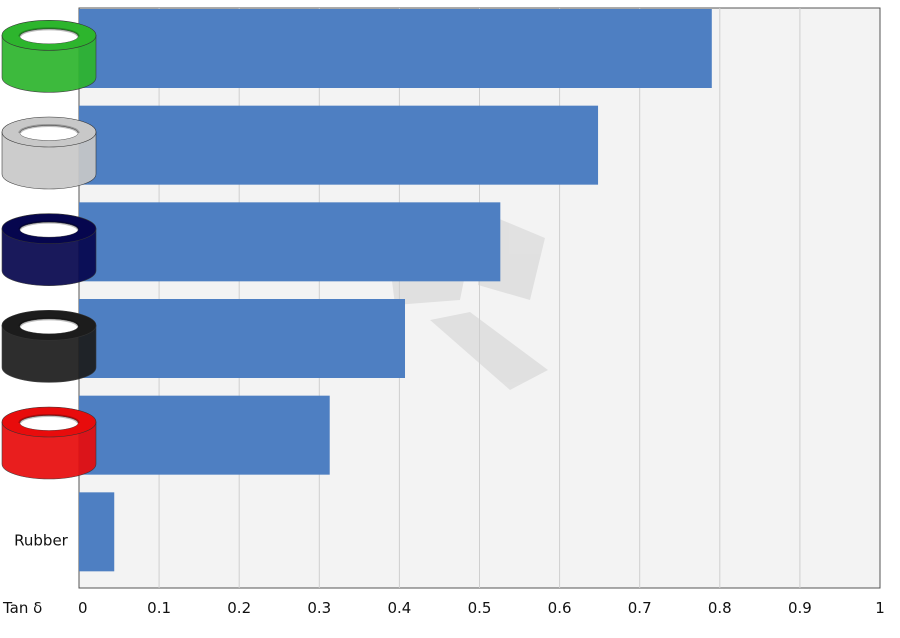 The height and width of the screenshot is (638, 900). I want to click on black-ring-icon, so click(49, 346).